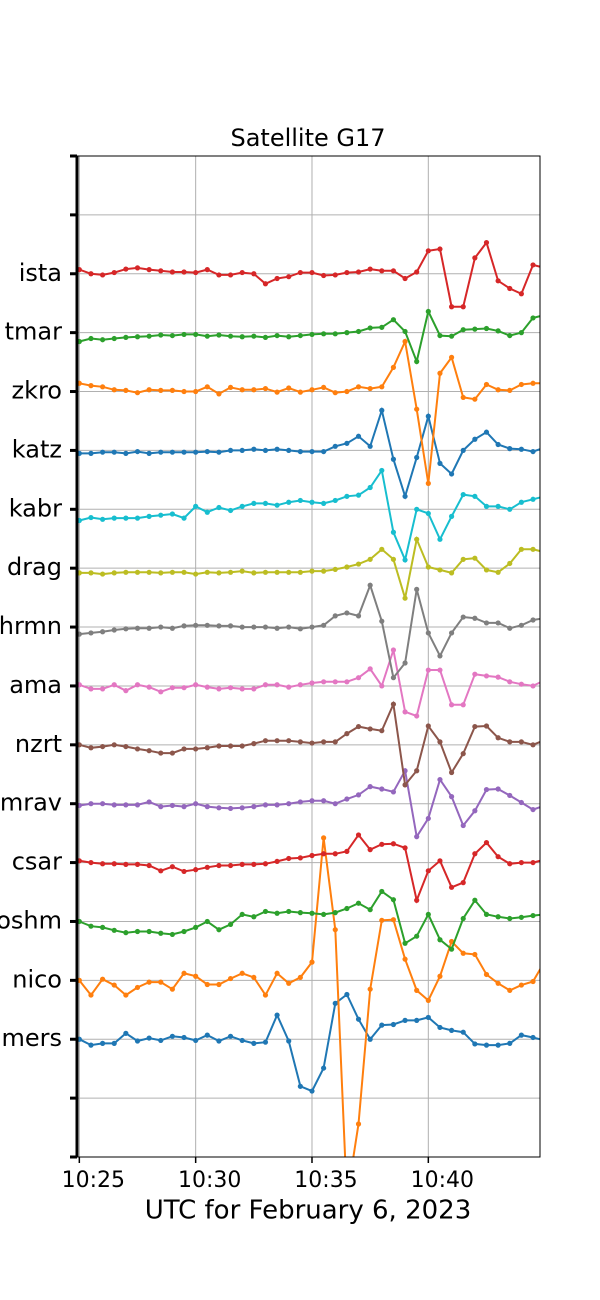  Describe the element at coordinates (36, 391) in the screenshot. I see `y-tick-label: zkro` at that location.